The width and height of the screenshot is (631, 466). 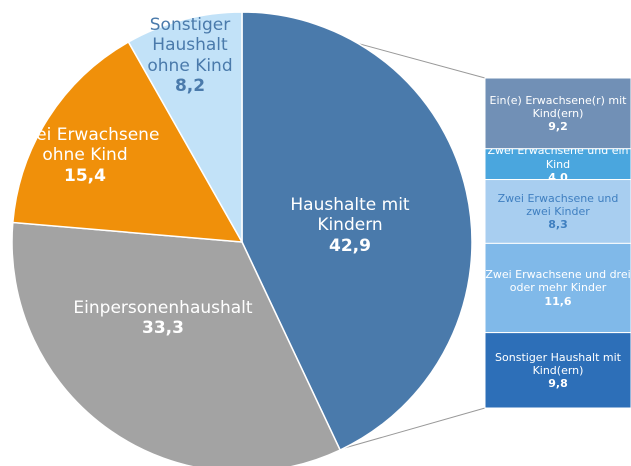 What do you see at coordinates (85, 175) in the screenshot?
I see `slice-value: 15,4` at bounding box center [85, 175].